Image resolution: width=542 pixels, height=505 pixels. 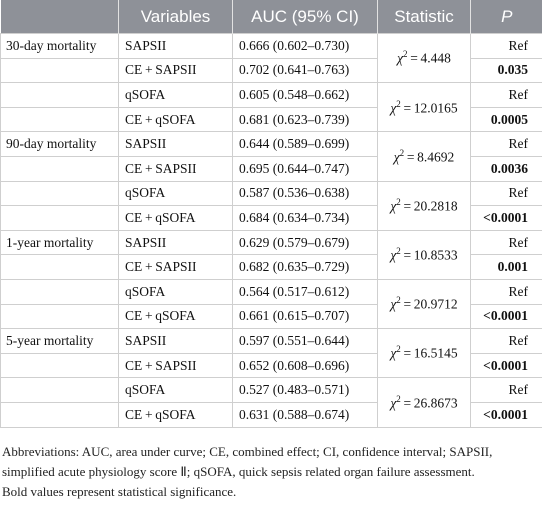 What do you see at coordinates (305, 365) in the screenshot?
I see `auc-cell: 0.652 (0.608–0.696)` at bounding box center [305, 365].